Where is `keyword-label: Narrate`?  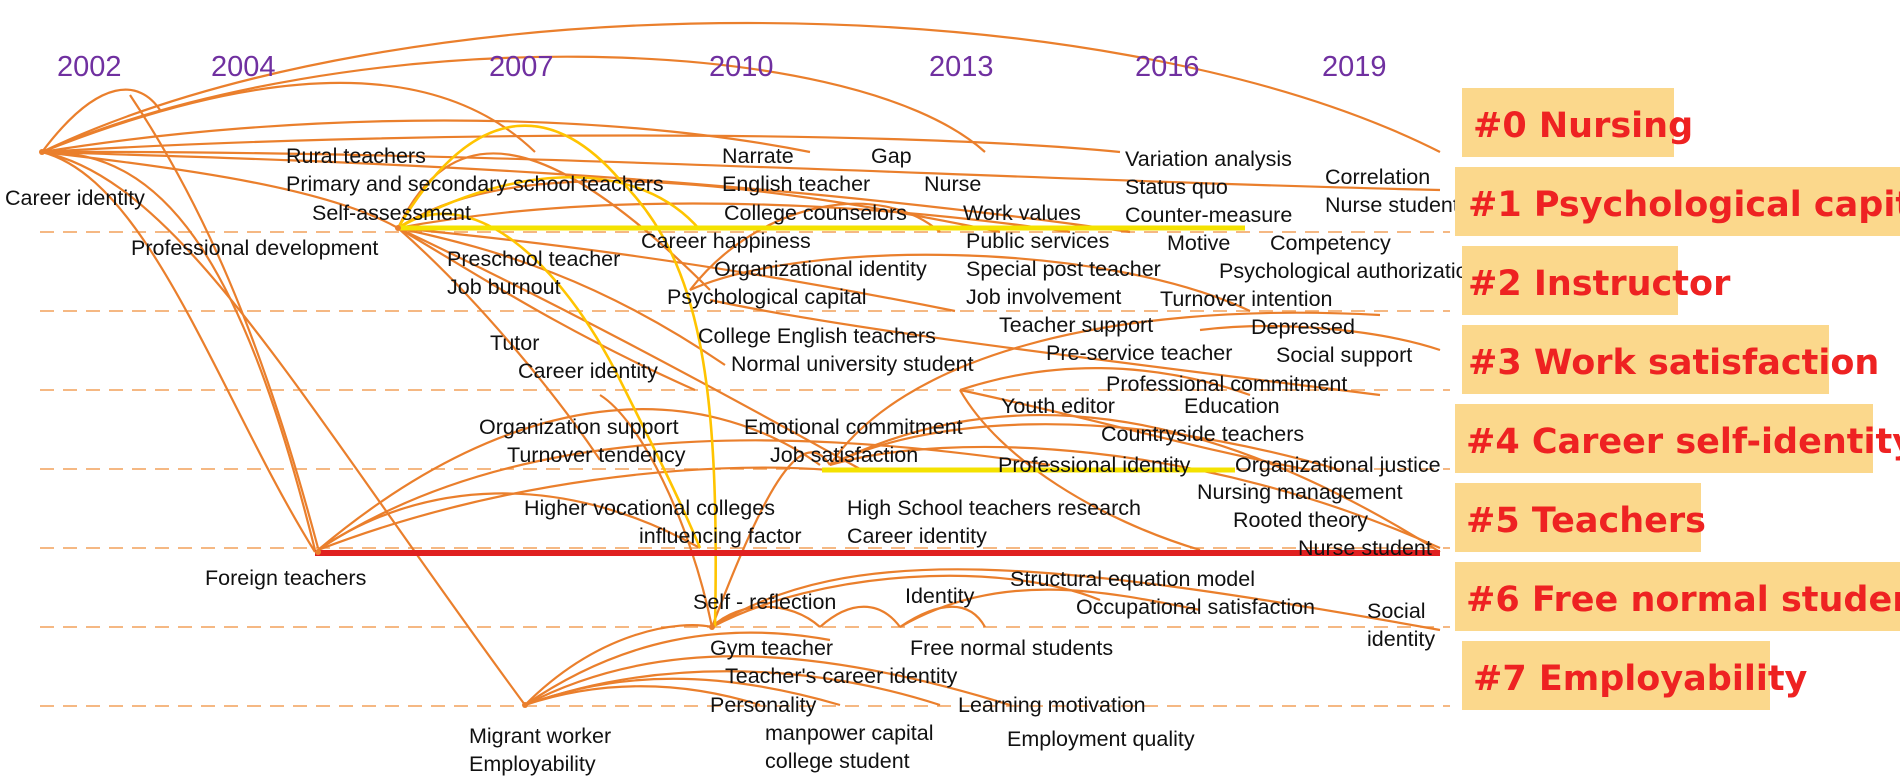
keyword-label: Narrate is located at coordinates (758, 156).